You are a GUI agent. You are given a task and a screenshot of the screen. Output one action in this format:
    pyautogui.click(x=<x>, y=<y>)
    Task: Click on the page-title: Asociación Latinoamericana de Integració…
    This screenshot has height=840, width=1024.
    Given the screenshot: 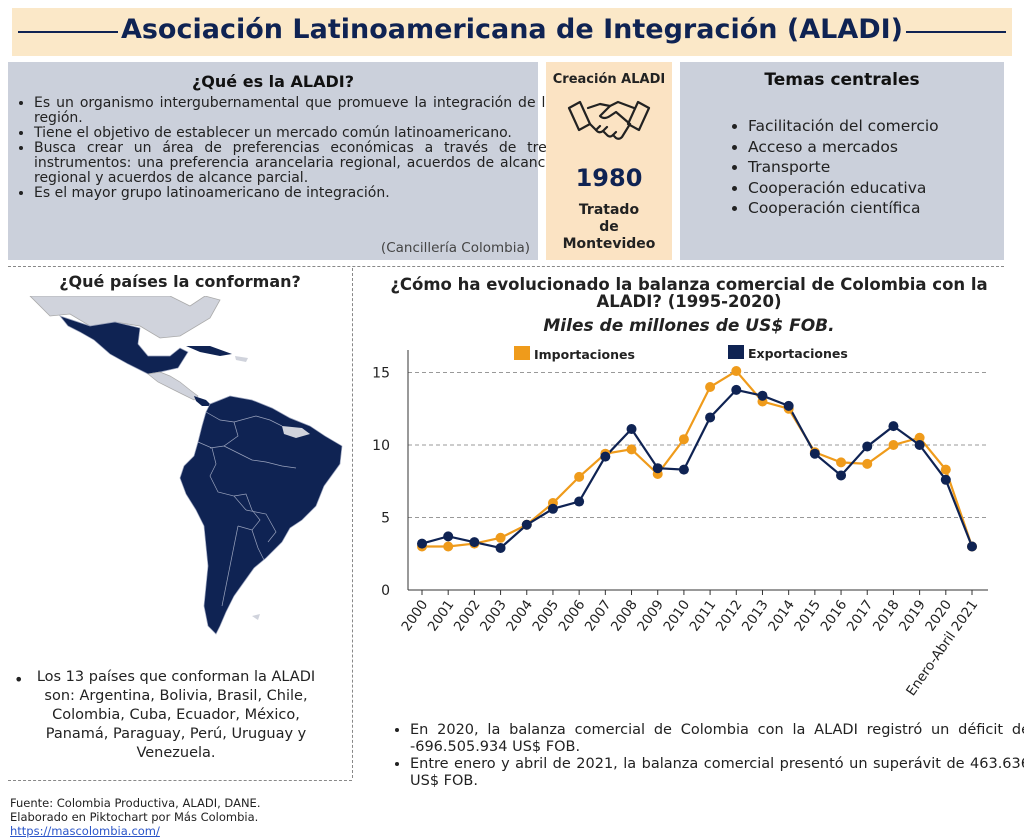 What is the action you would take?
    pyautogui.click(x=512, y=29)
    